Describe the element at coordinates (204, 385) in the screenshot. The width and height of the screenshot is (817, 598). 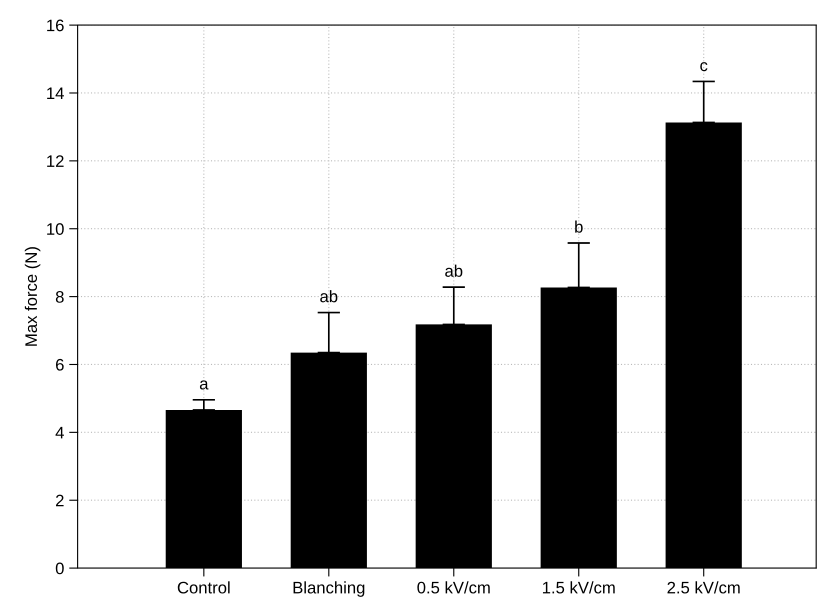
I see `annotation: a` at that location.